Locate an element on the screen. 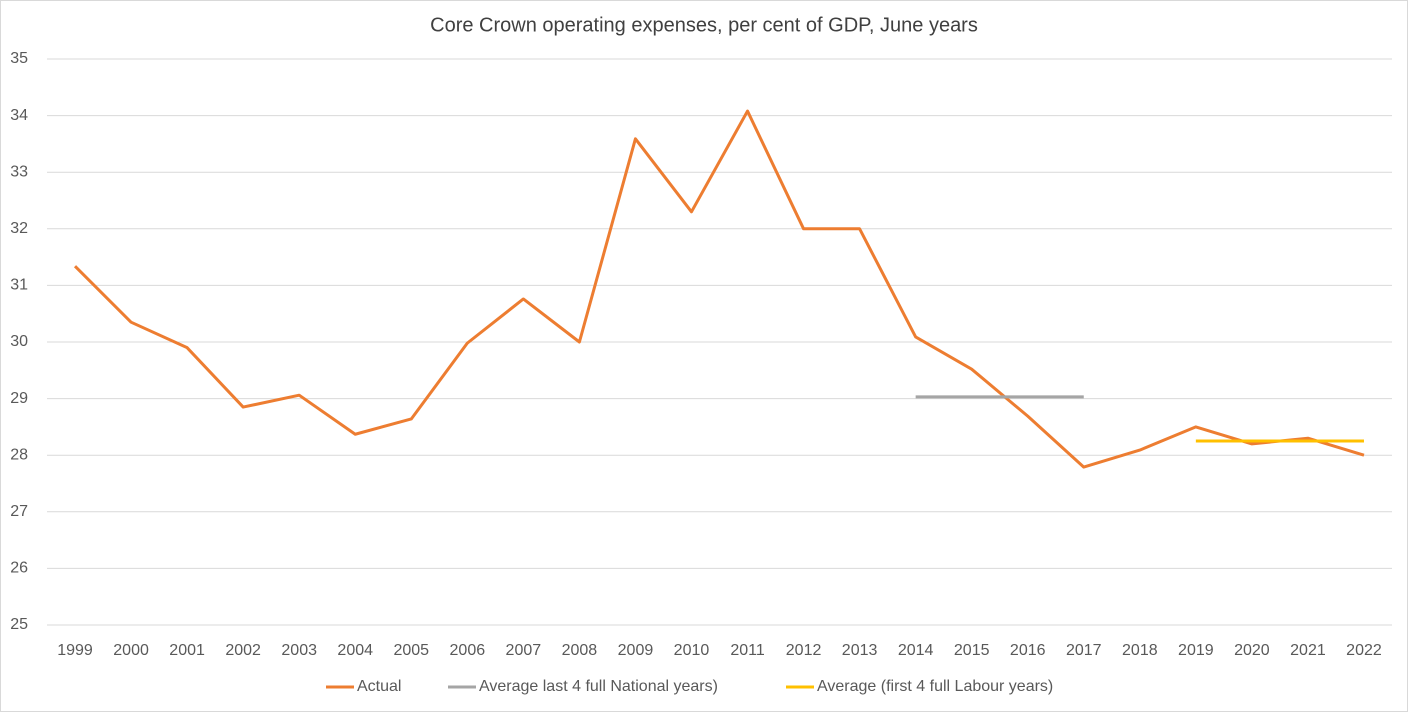  x-tick-label: 2002 is located at coordinates (243, 650).